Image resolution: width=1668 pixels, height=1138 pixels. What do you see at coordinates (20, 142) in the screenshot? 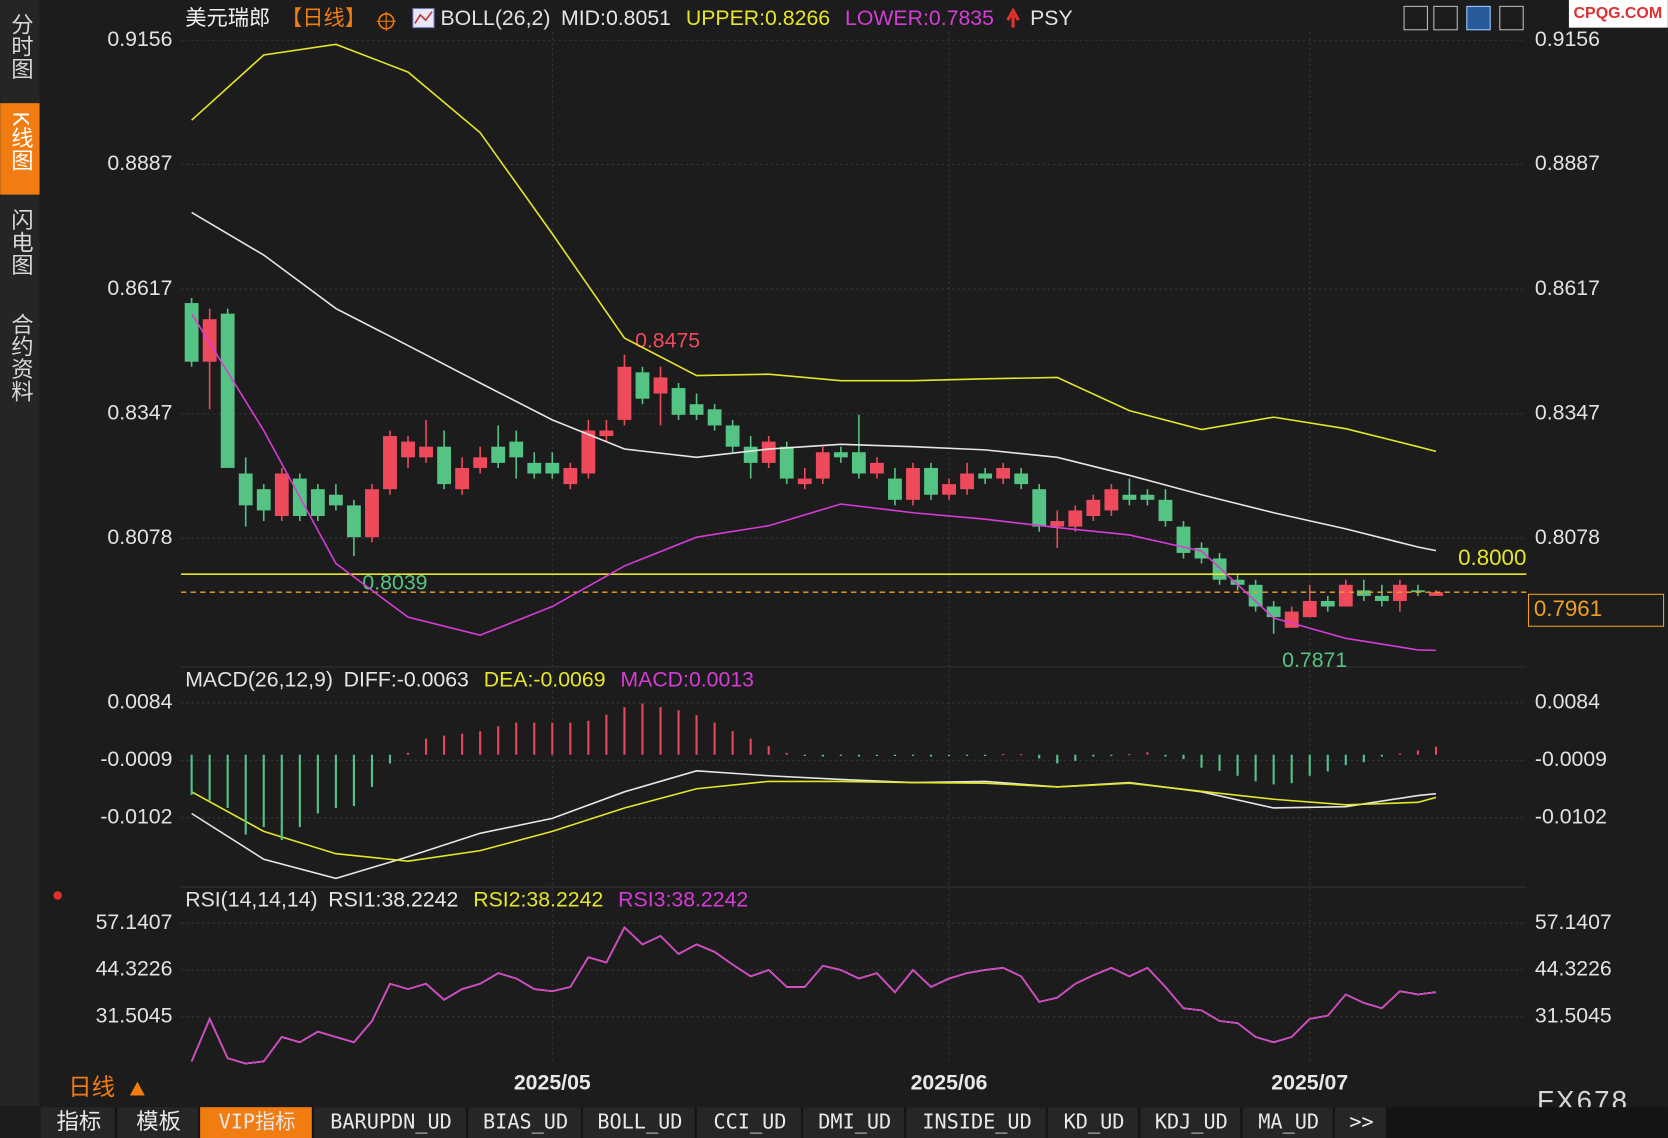
I see `sidebar-tab-active: K线图` at bounding box center [20, 142].